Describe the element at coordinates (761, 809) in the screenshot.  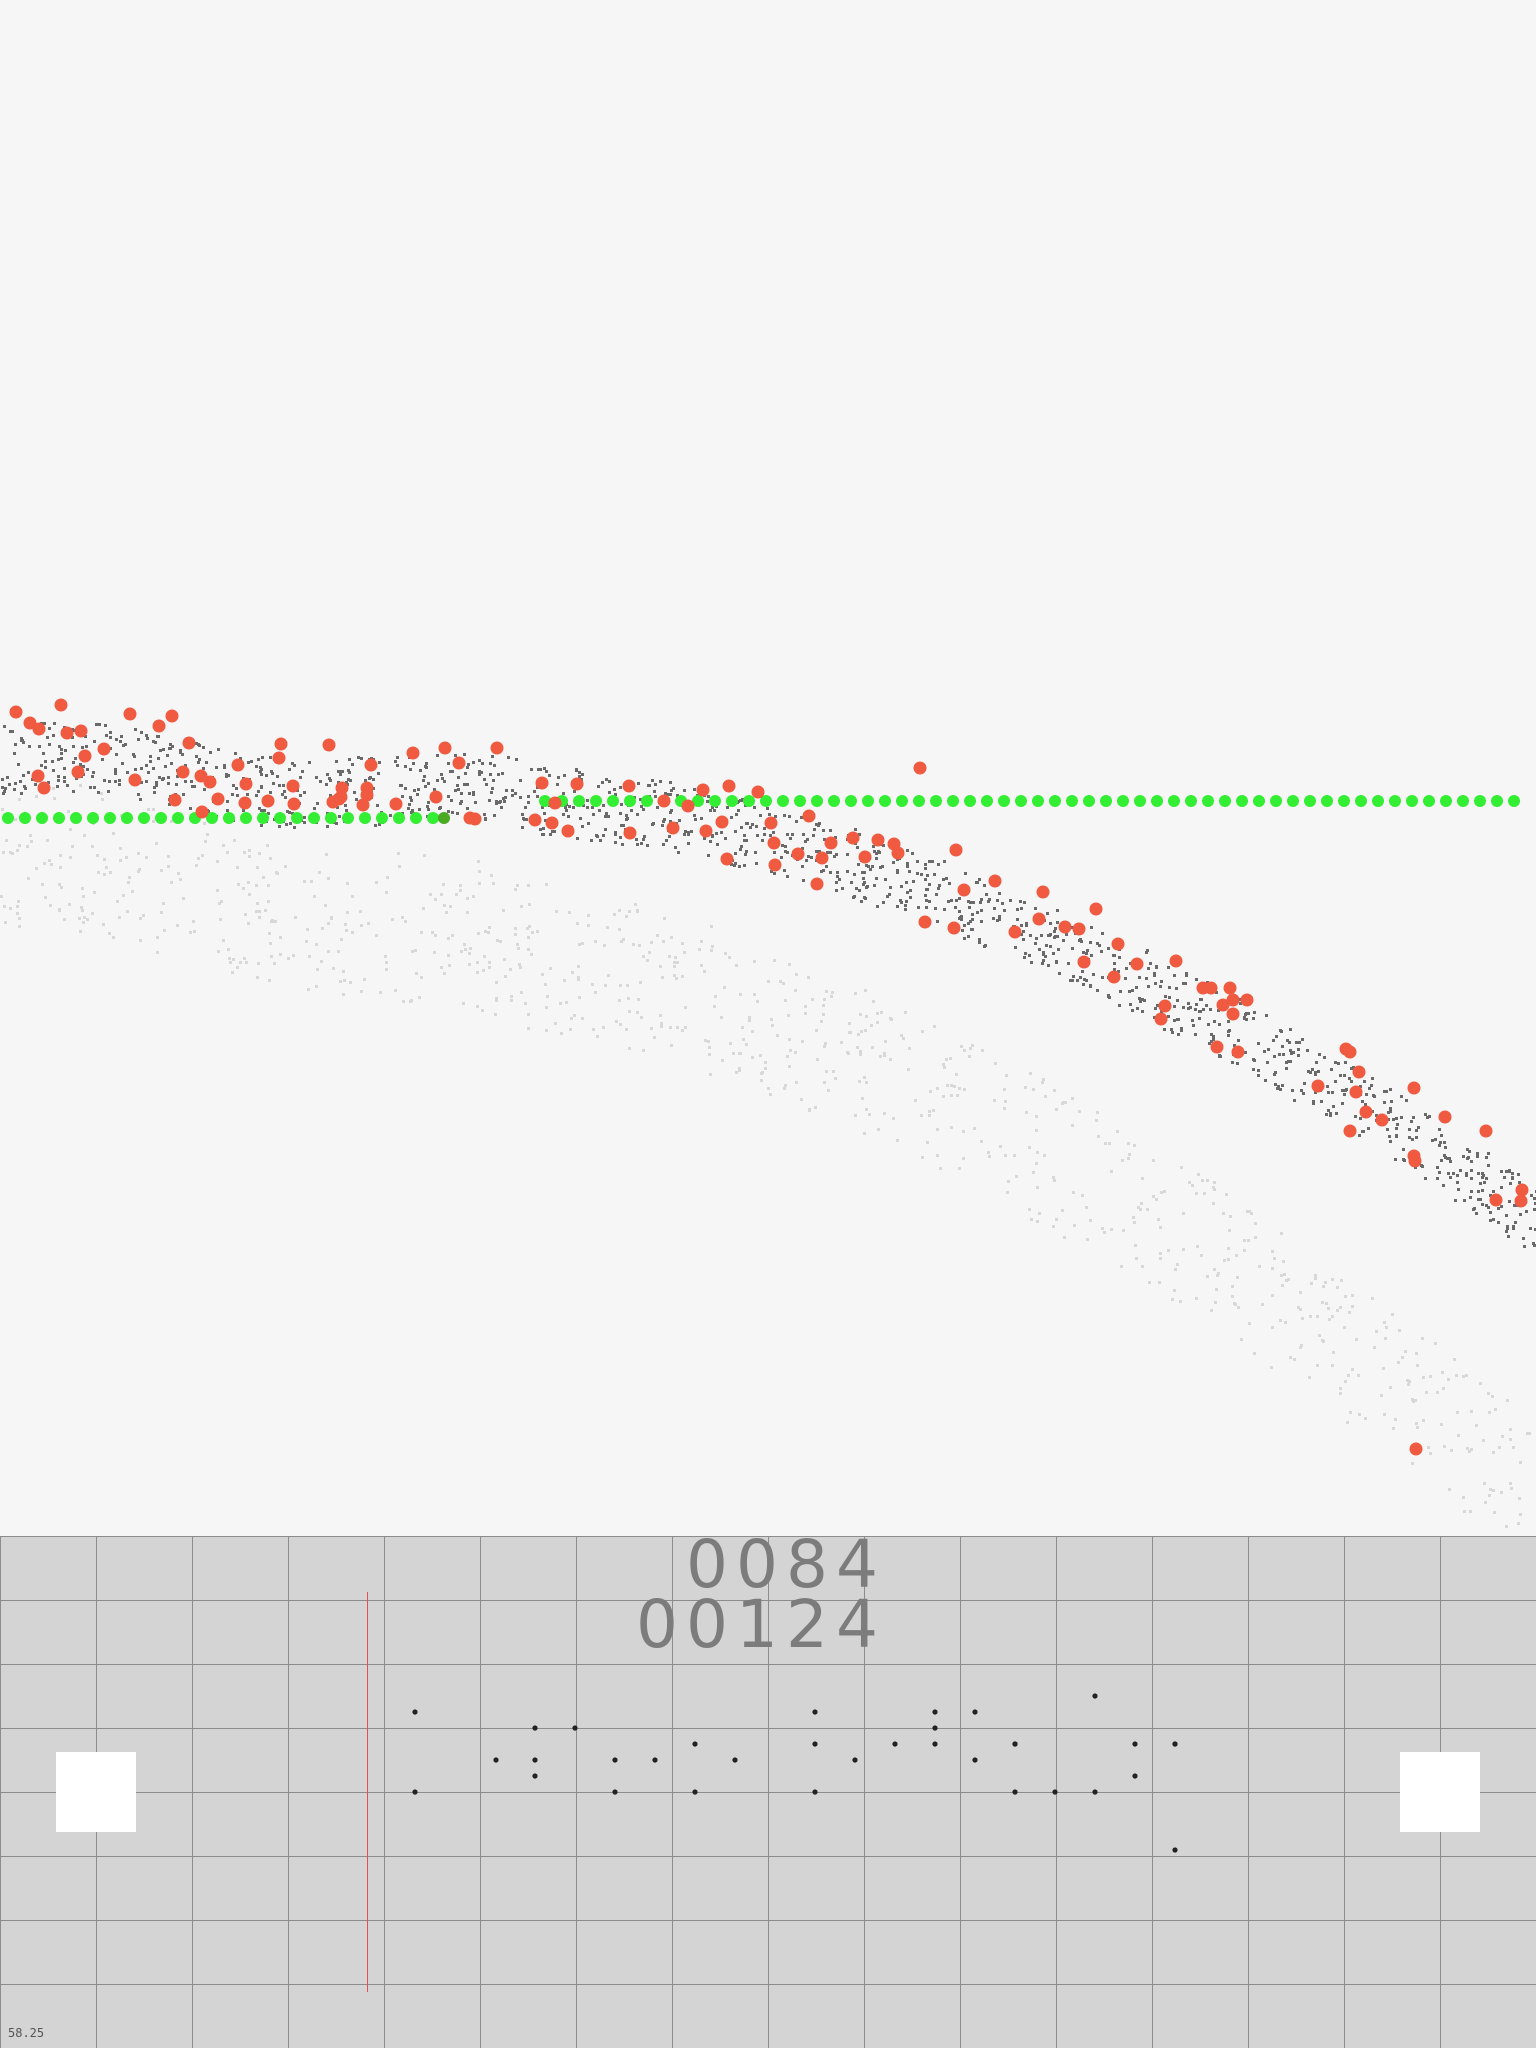
I see `player-chain` at that location.